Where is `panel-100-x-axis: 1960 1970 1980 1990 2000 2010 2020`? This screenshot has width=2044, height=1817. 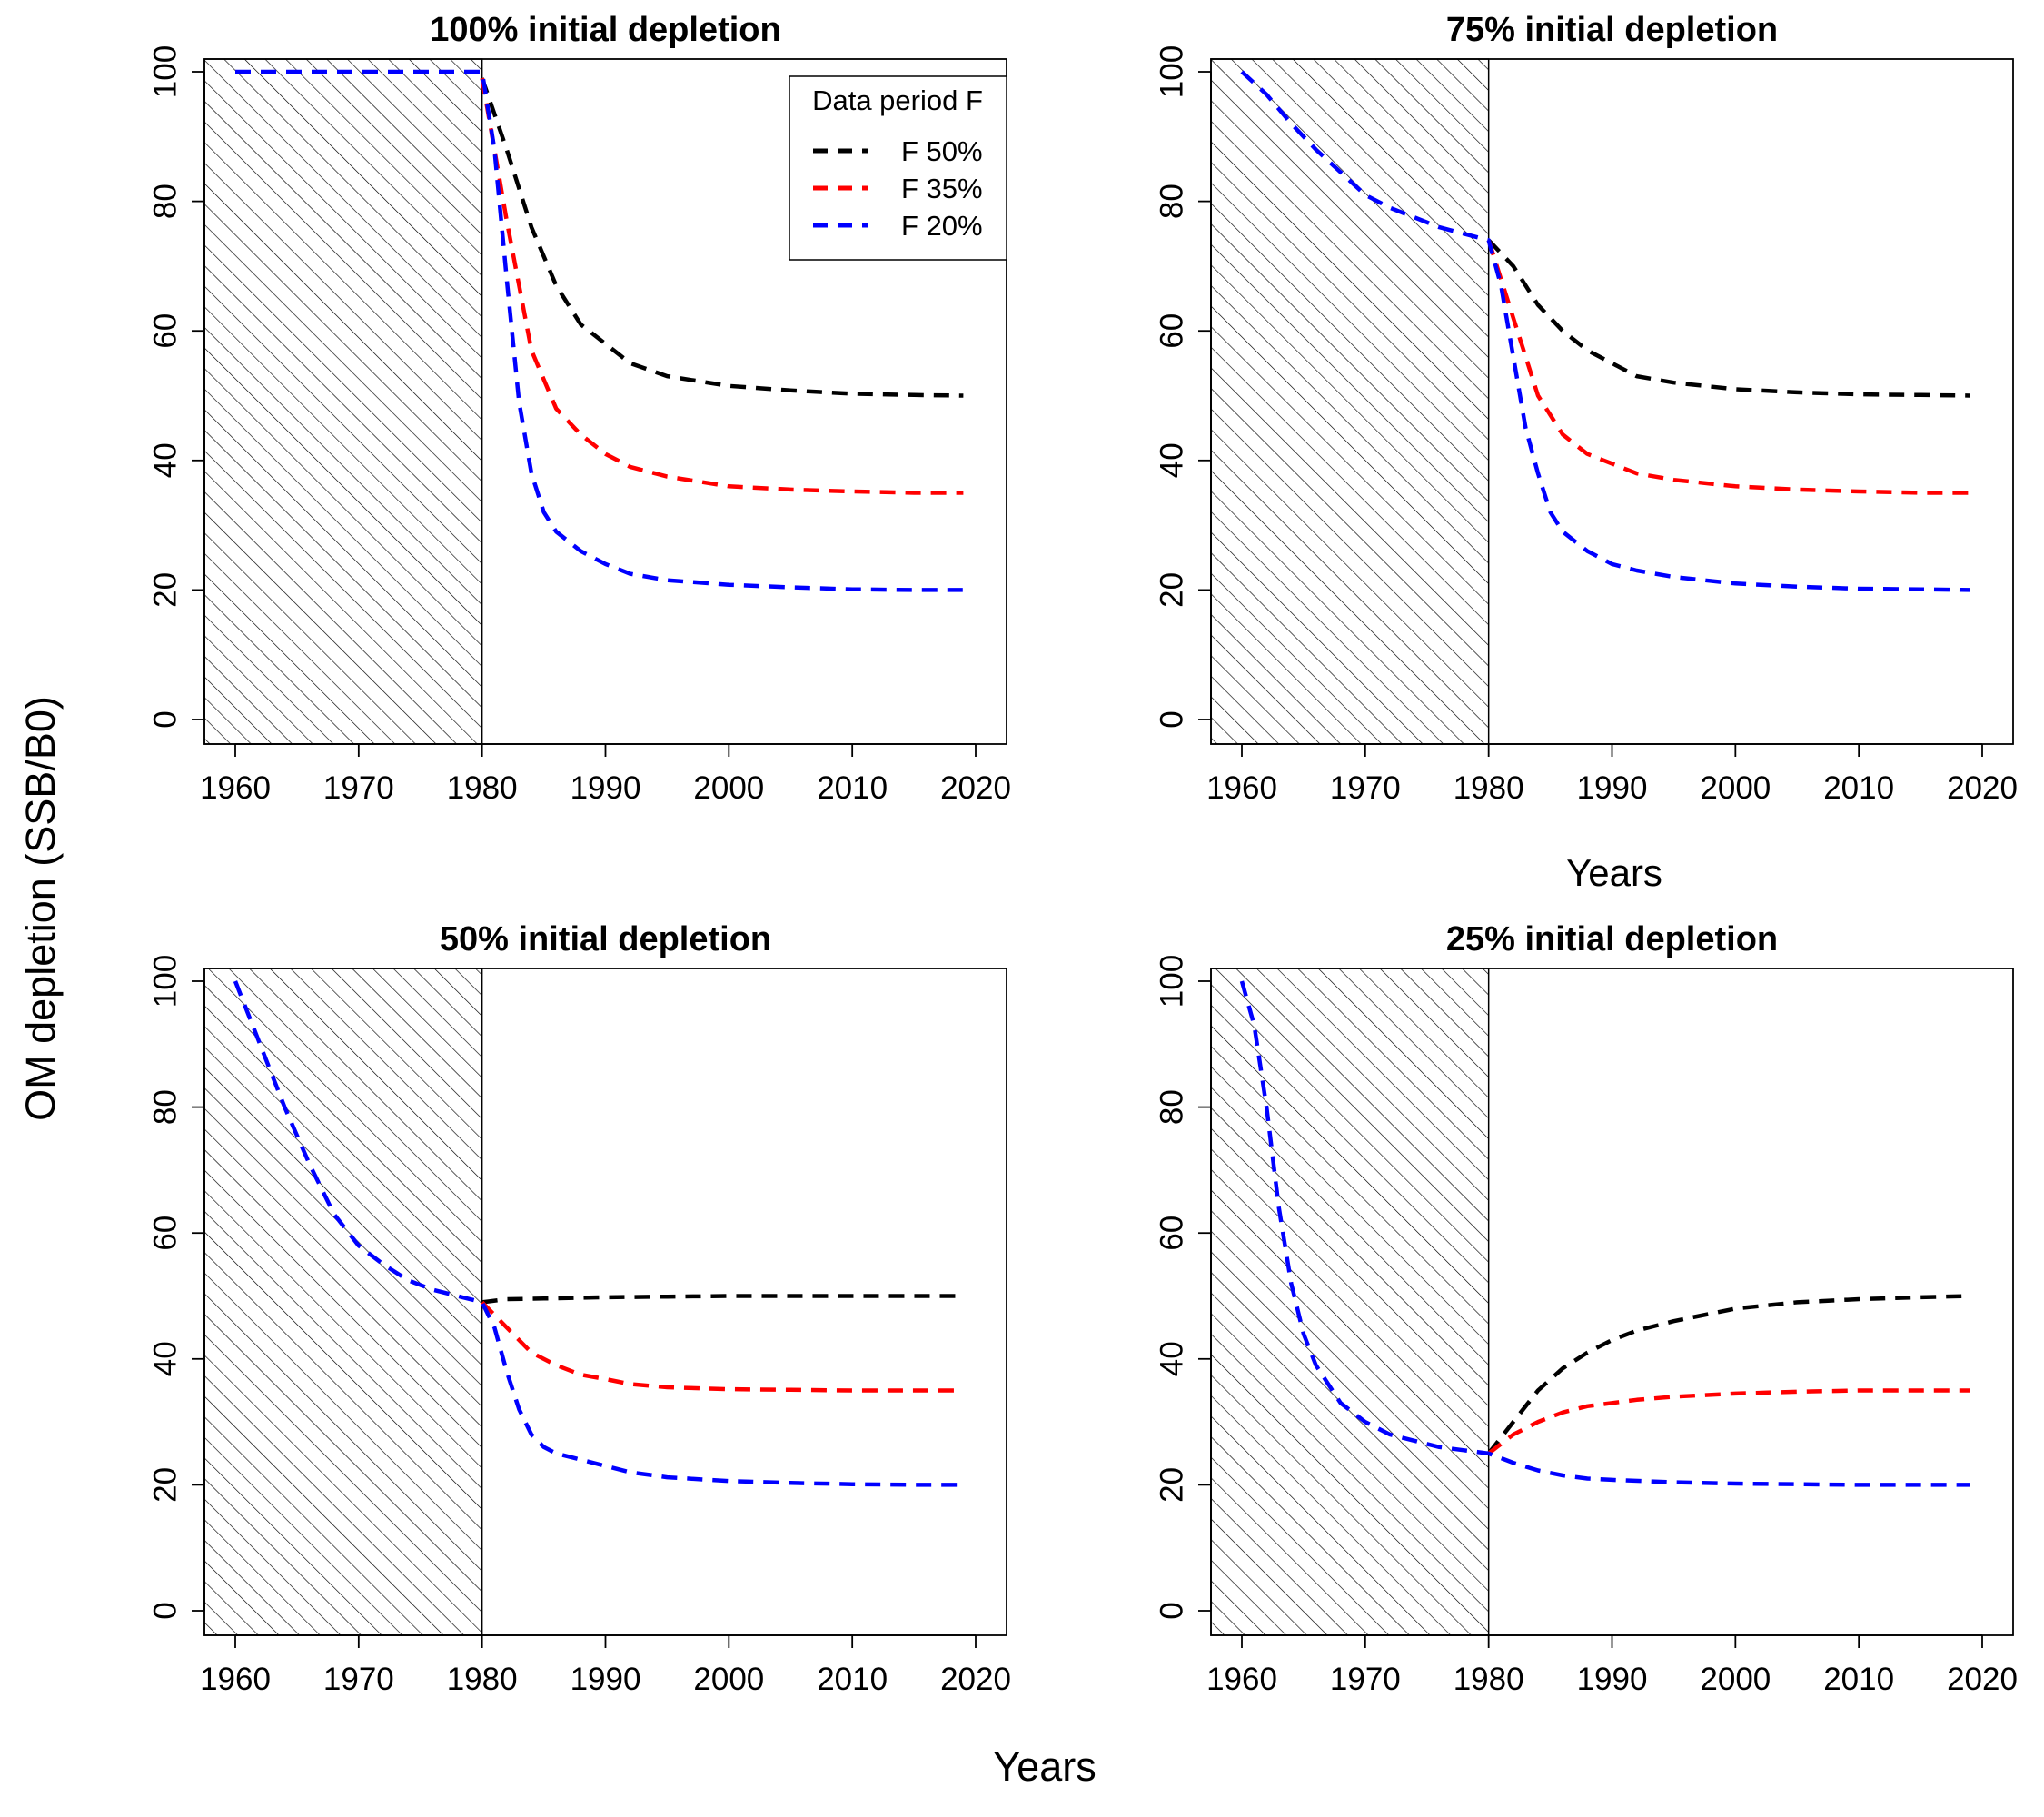
panel-100-x-axis: 1960 1970 1980 1990 2000 2010 2020 is located at coordinates (605, 774).